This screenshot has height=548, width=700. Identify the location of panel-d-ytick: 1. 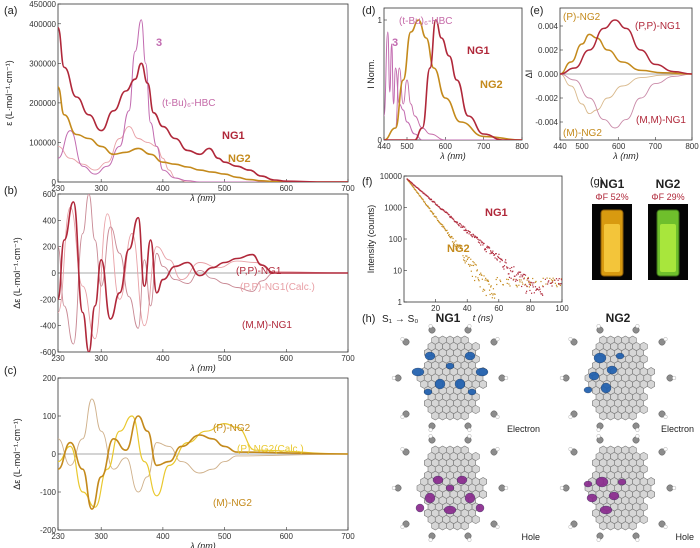
(380, 20).